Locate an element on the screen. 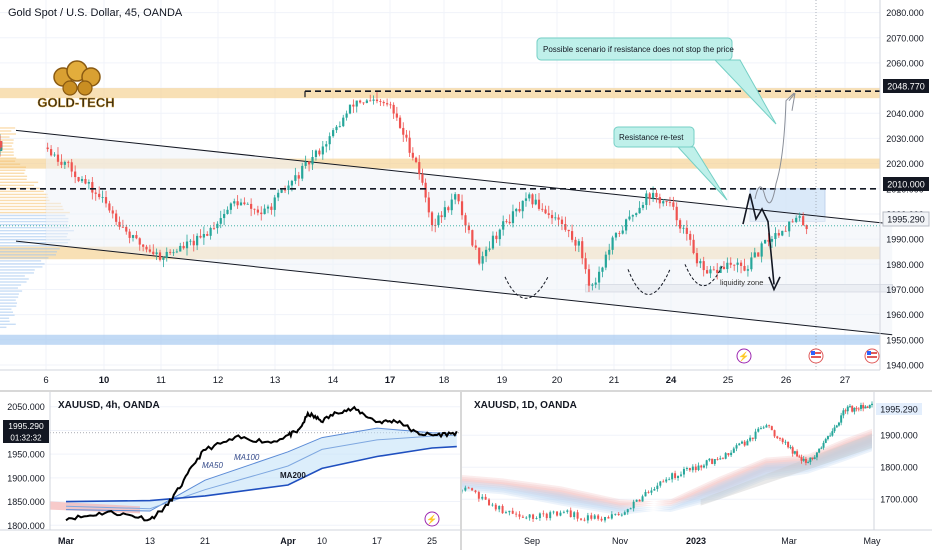 The height and width of the screenshot is (550, 932). x-tick-label: 11 is located at coordinates (161, 380).